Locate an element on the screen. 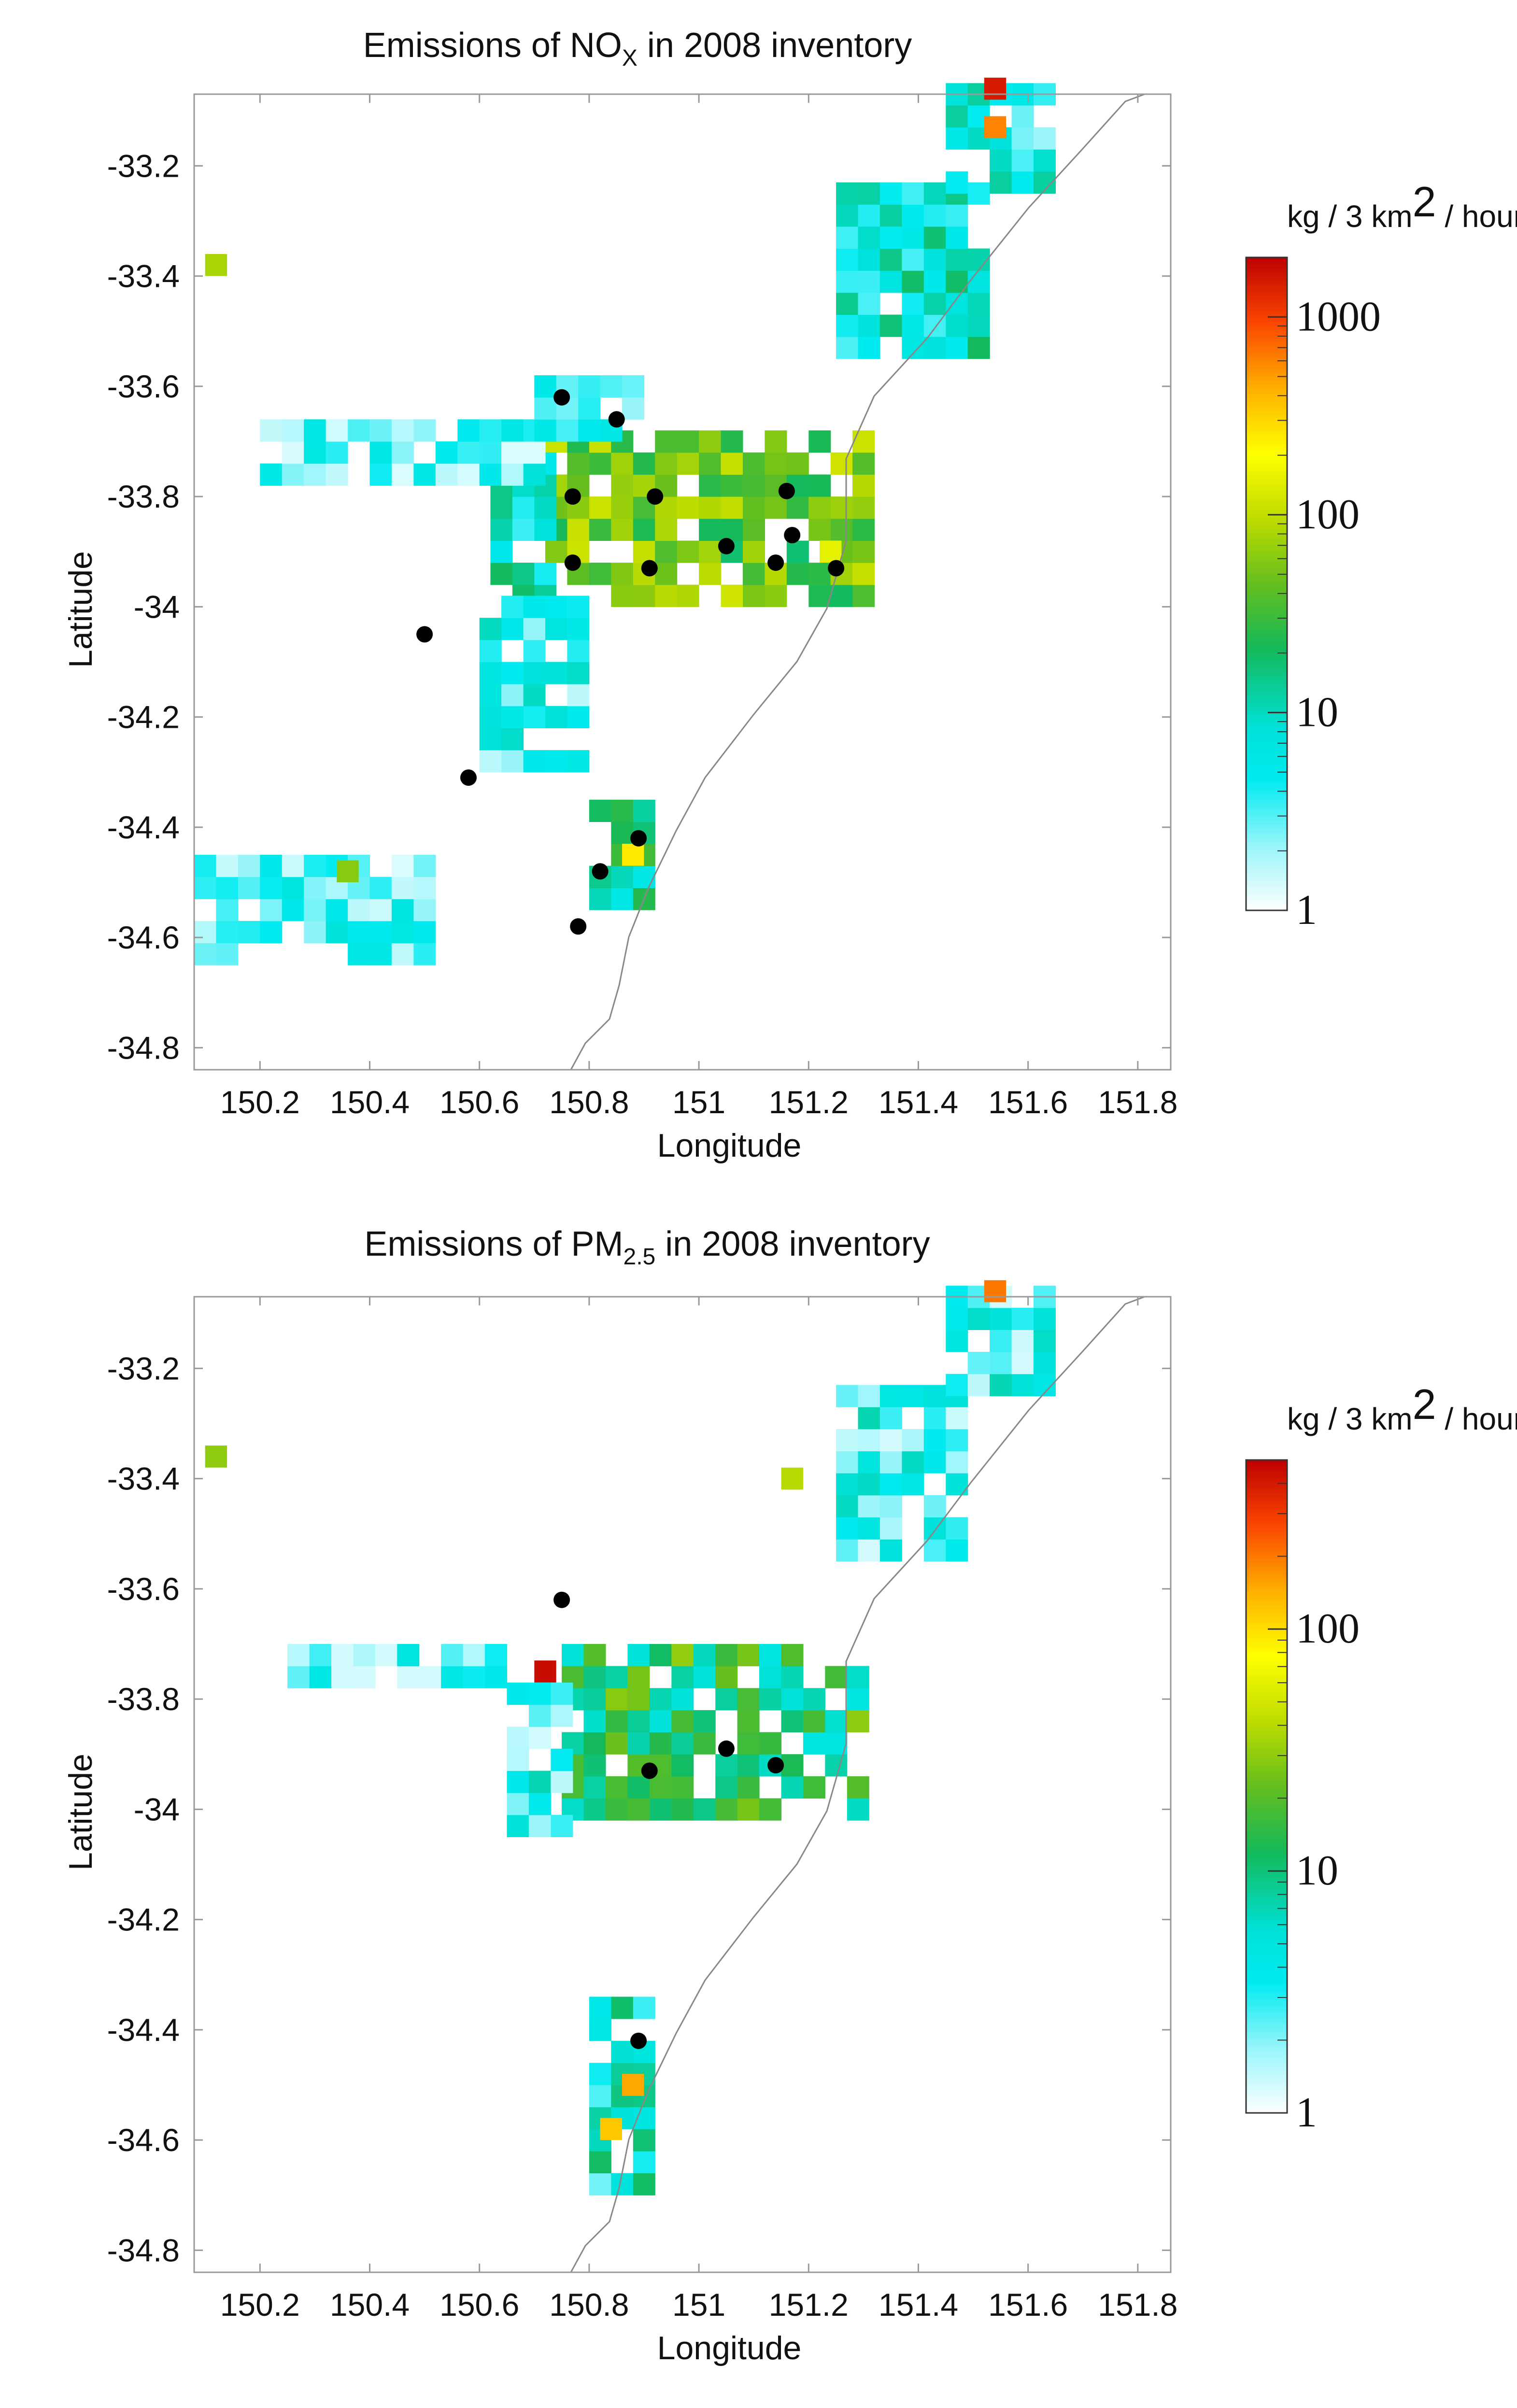  nox-stations is located at coordinates (630, 662).